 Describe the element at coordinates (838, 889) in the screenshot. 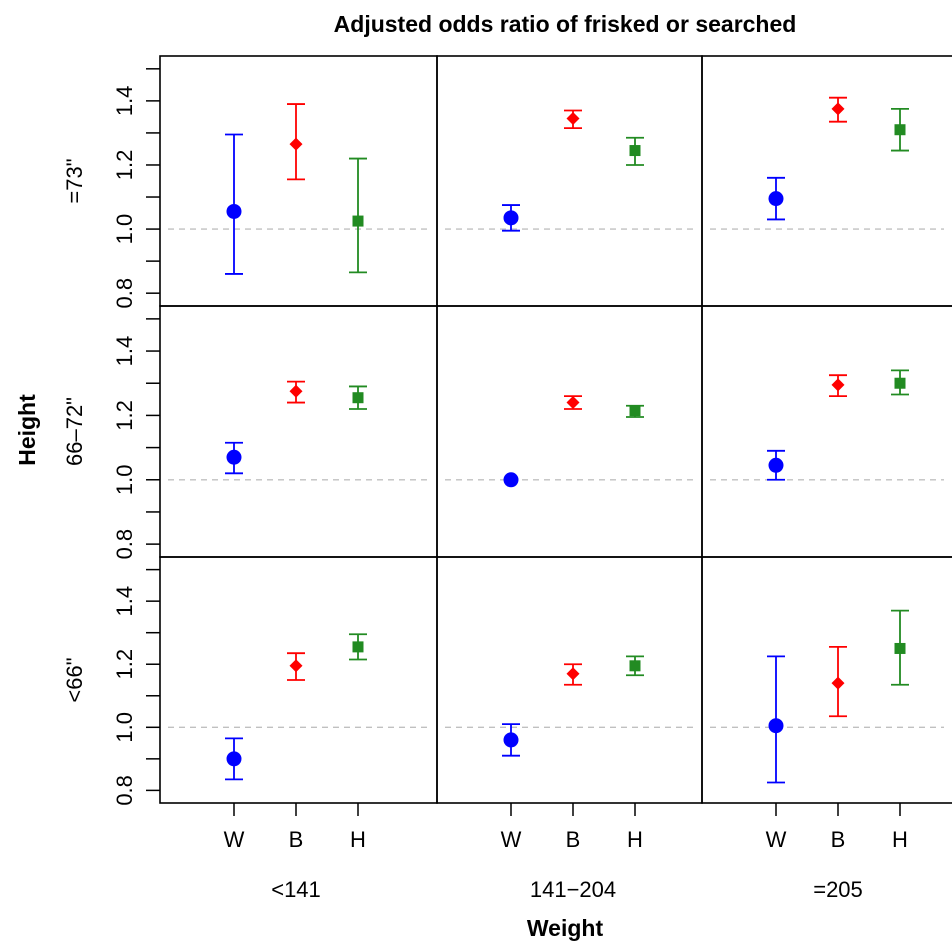

I see `column-label: =205` at that location.